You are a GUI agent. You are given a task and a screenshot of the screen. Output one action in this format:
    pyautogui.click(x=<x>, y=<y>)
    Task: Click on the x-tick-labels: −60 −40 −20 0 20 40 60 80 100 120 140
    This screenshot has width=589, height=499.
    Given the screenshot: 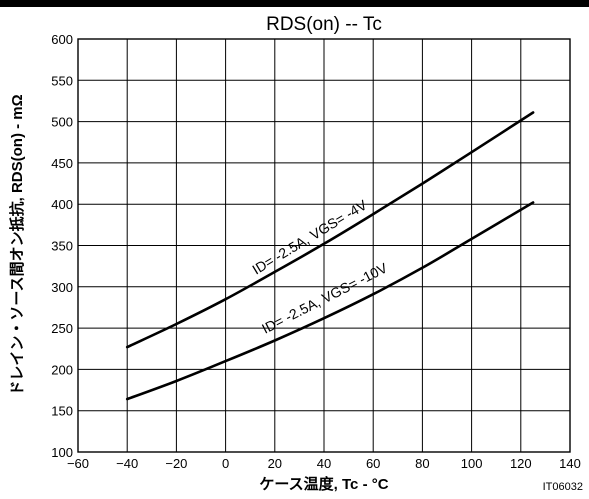 What is the action you would take?
    pyautogui.click(x=324, y=463)
    